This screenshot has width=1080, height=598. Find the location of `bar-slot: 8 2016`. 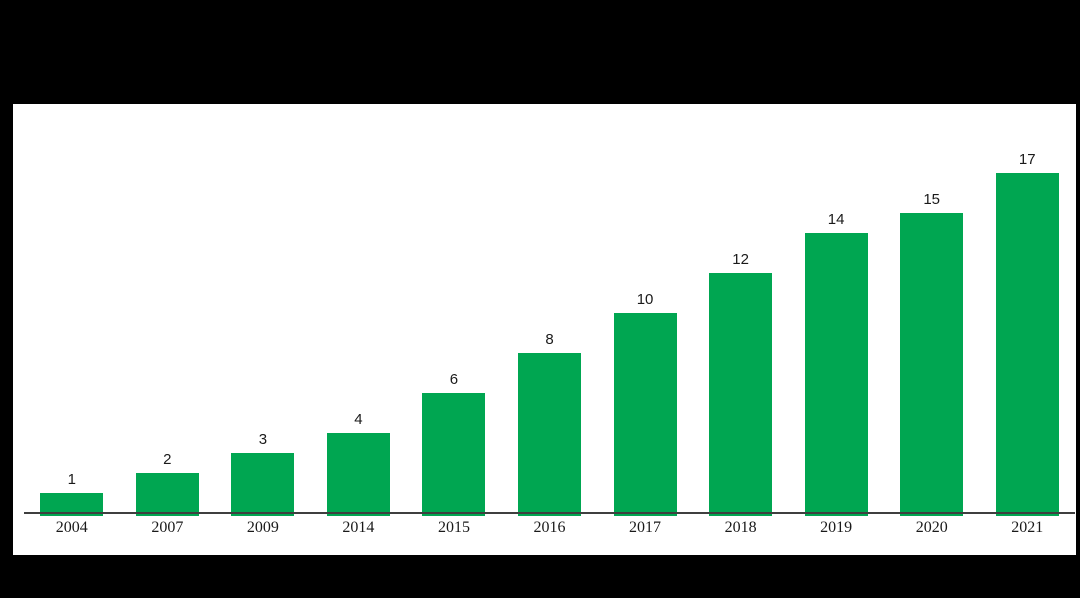

bar-slot: 8 2016 is located at coordinates (550, 320).